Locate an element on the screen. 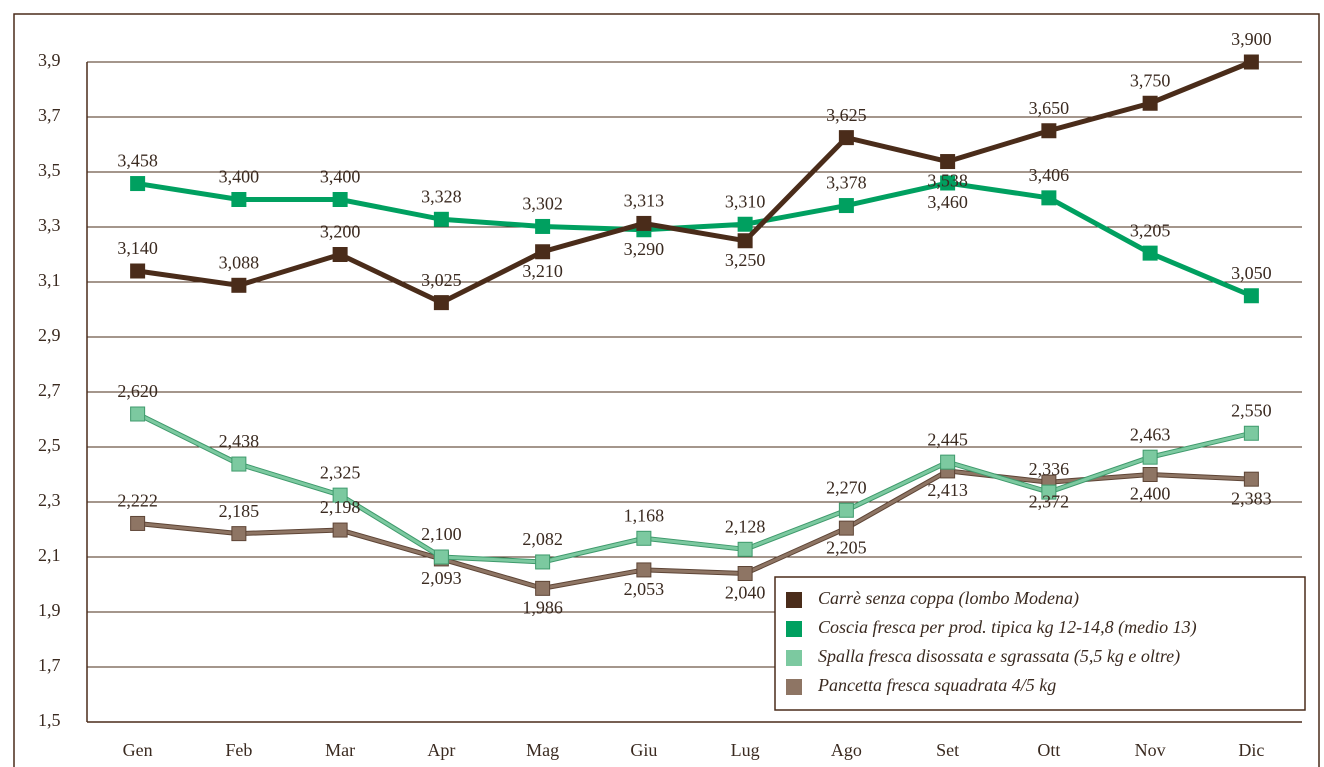 The width and height of the screenshot is (1324, 767). data-label: 2,400 is located at coordinates (1150, 494).